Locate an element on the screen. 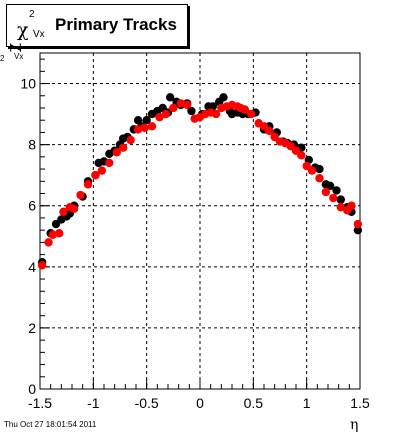 Image resolution: width=400 pixels, height=433 pixels. title-subscript: Vx is located at coordinates (39, 34).